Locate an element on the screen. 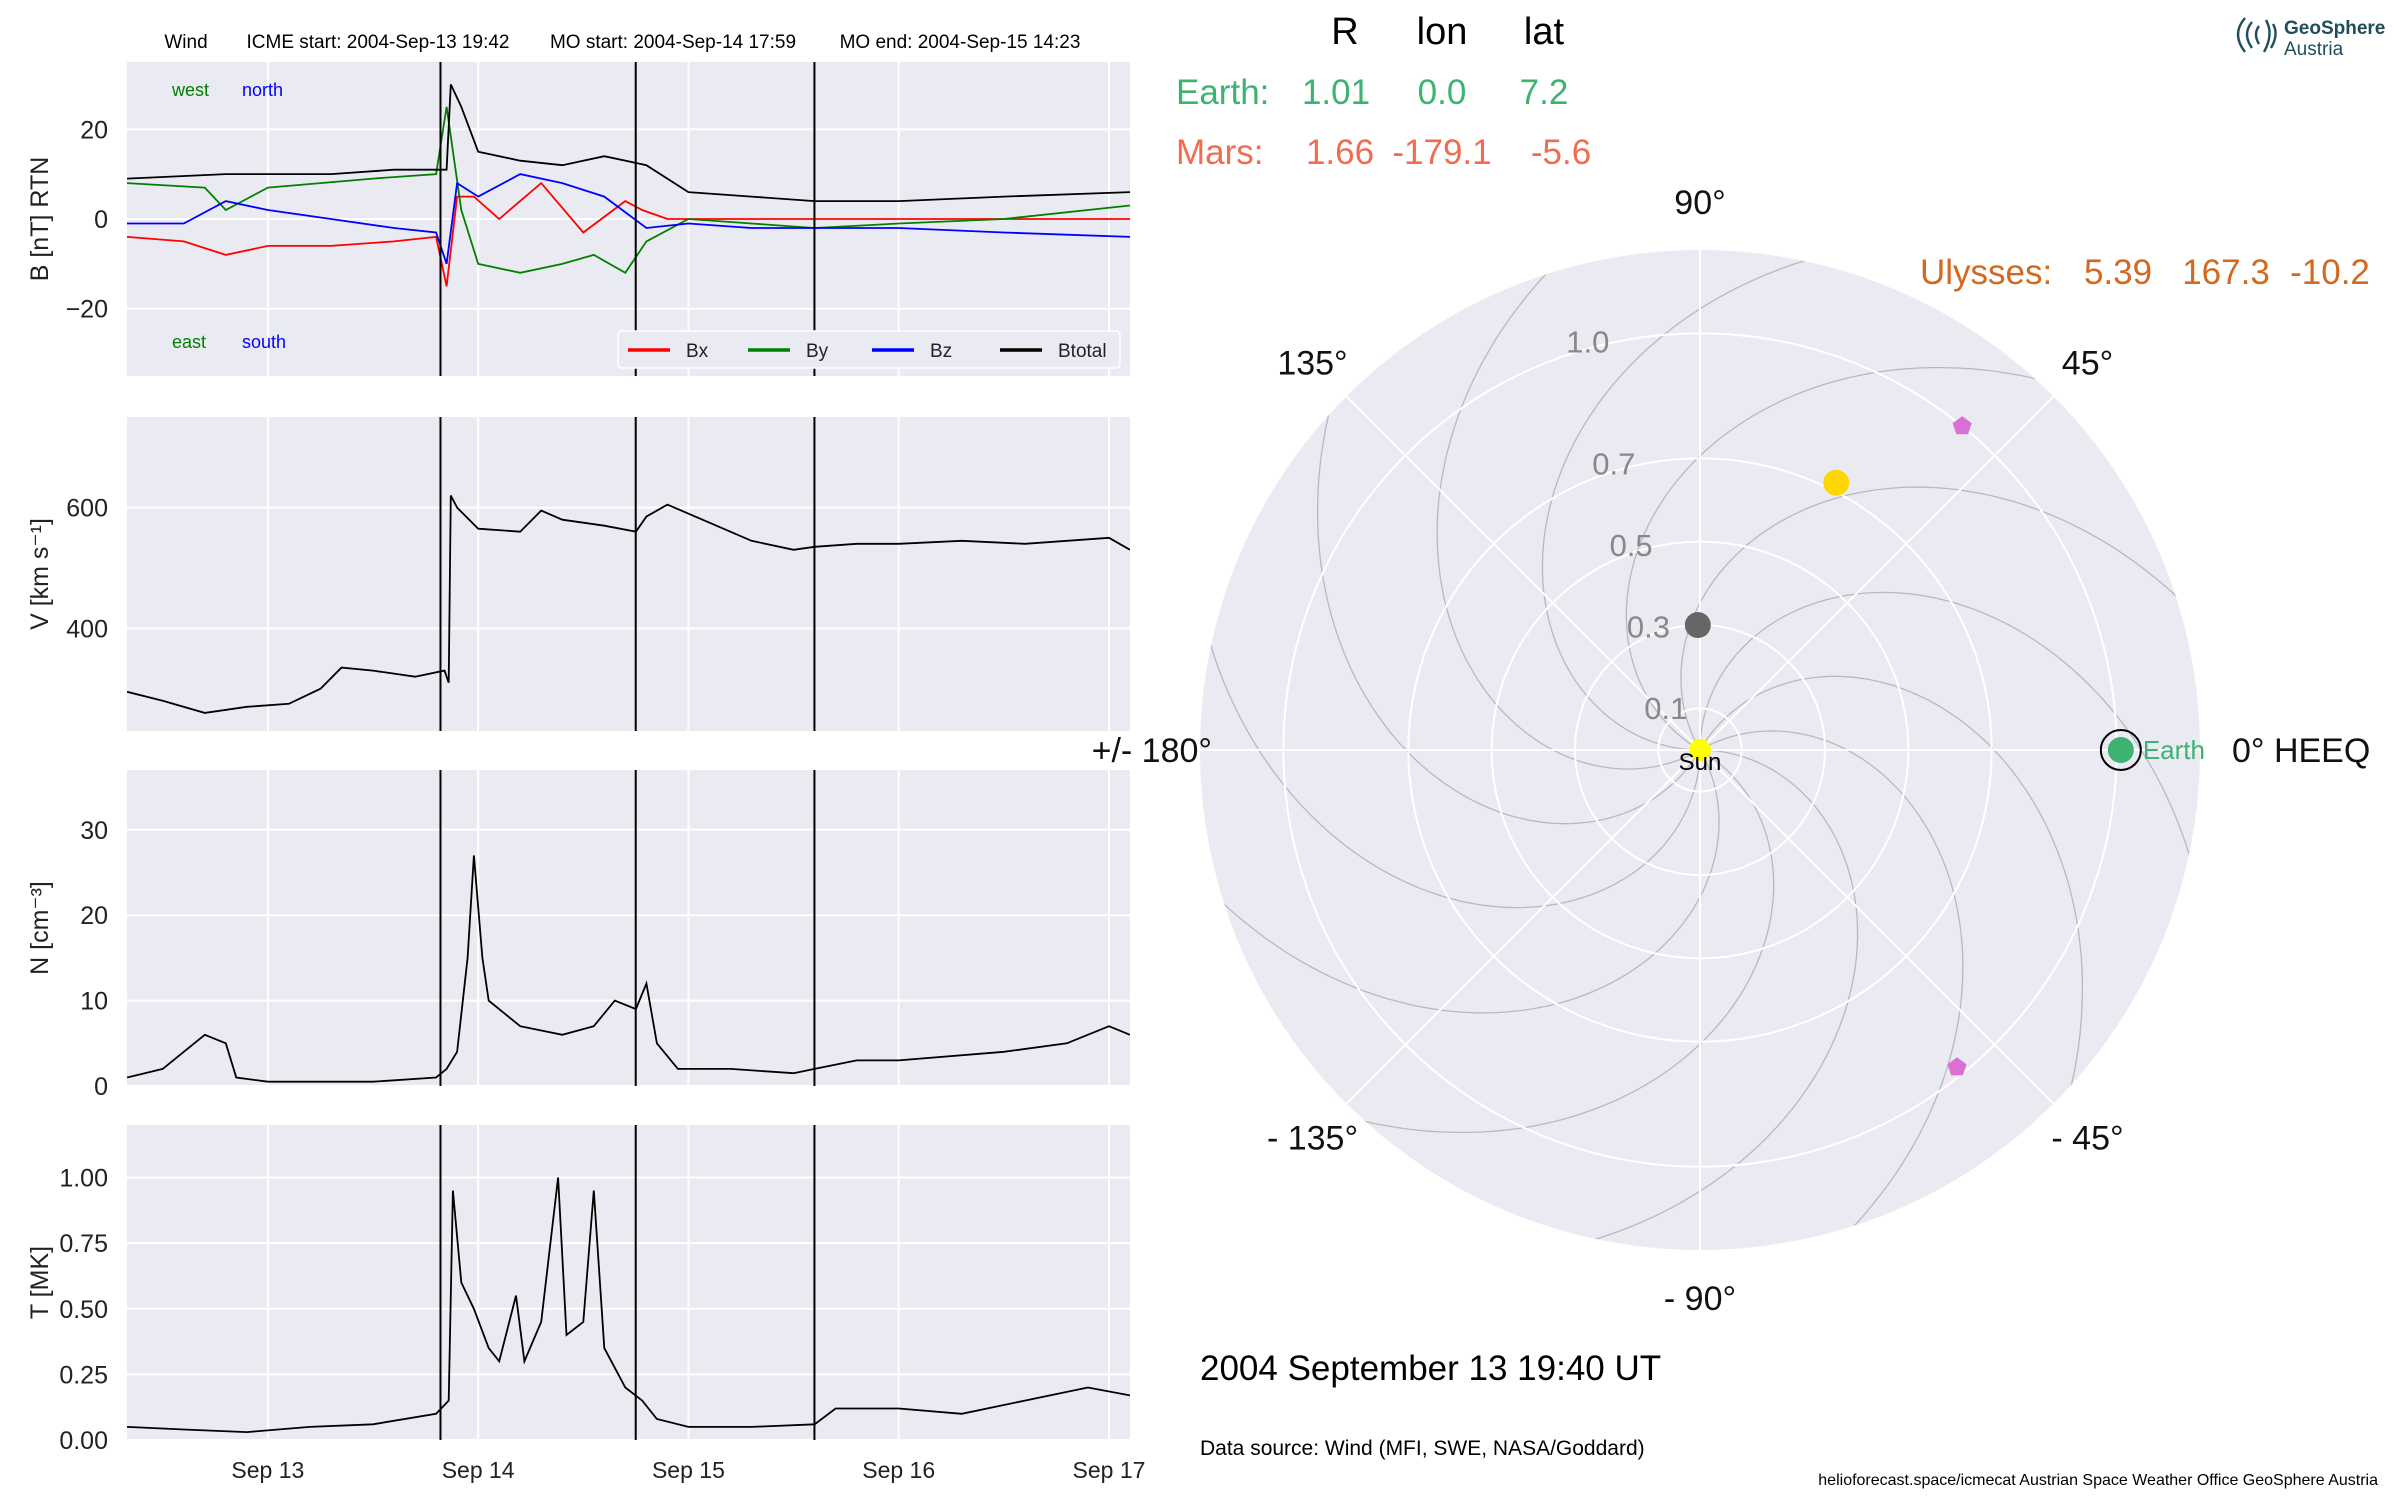 The height and width of the screenshot is (1500, 2400). y-tick-label: 30 is located at coordinates (94, 831).